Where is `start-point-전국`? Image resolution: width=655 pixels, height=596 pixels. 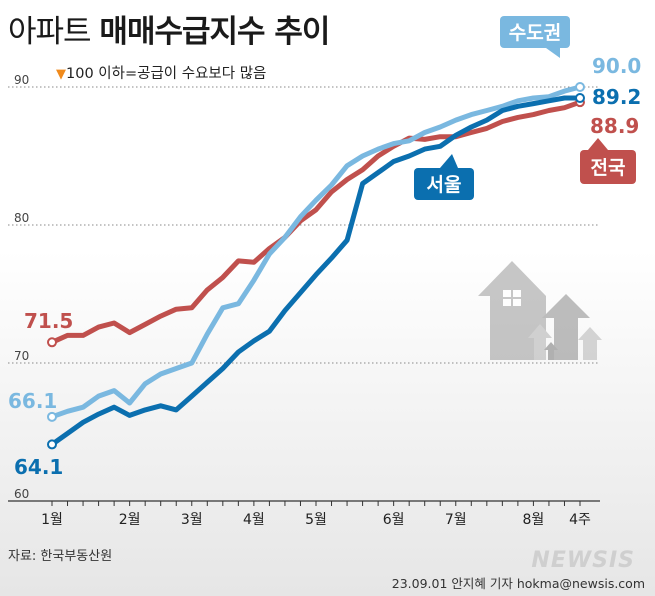 start-point-전국 is located at coordinates (52, 342).